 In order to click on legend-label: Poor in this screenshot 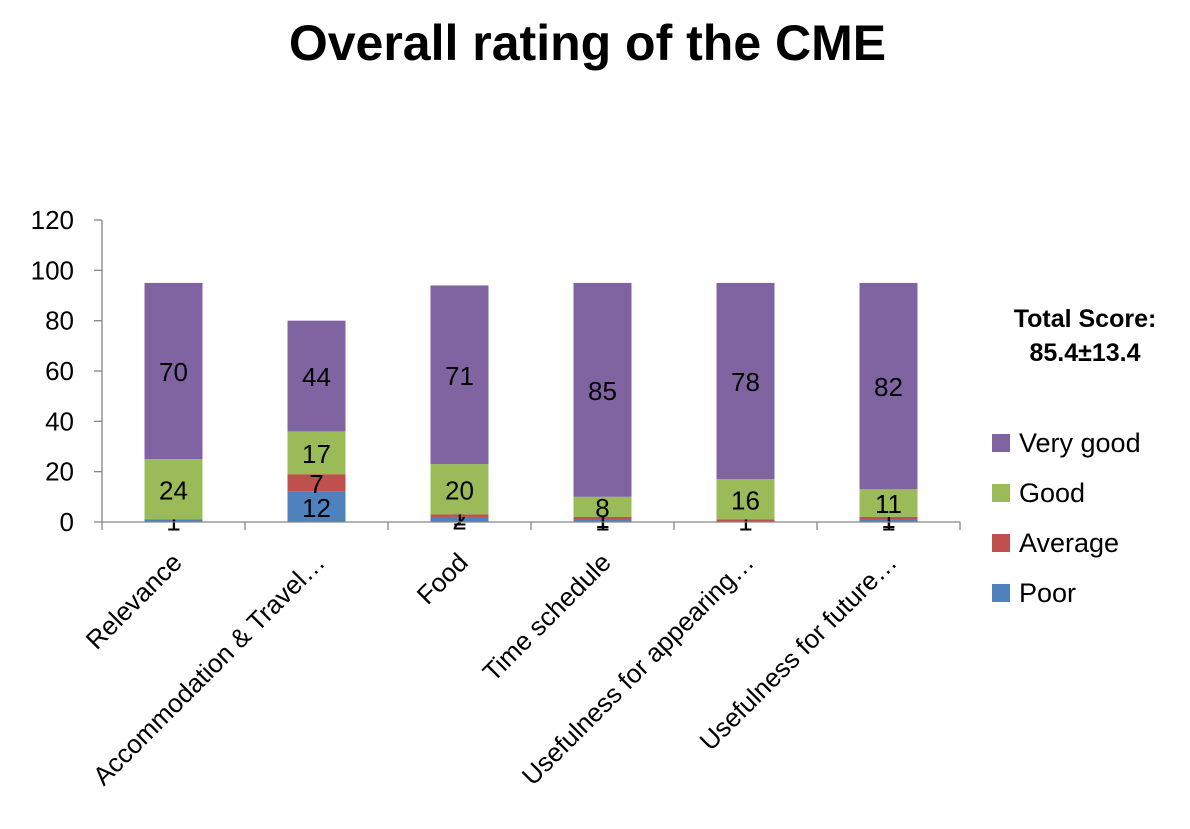, I will do `click(1048, 592)`.